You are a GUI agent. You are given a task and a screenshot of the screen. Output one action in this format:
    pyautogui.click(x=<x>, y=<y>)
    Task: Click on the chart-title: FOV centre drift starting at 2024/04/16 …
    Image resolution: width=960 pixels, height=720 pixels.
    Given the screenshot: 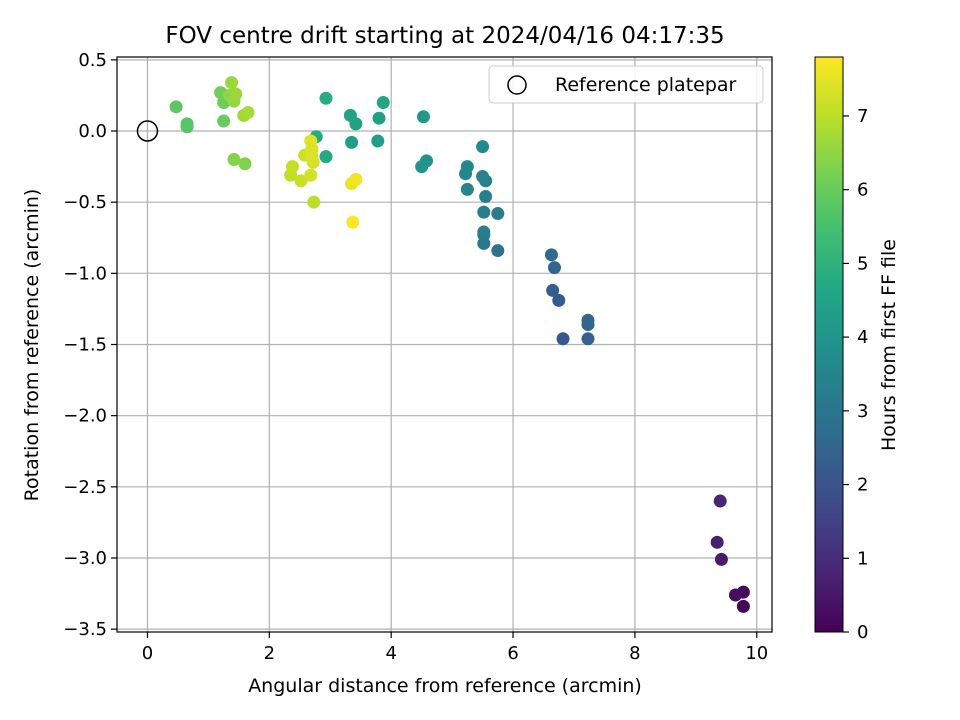 What is the action you would take?
    pyautogui.click(x=444, y=36)
    